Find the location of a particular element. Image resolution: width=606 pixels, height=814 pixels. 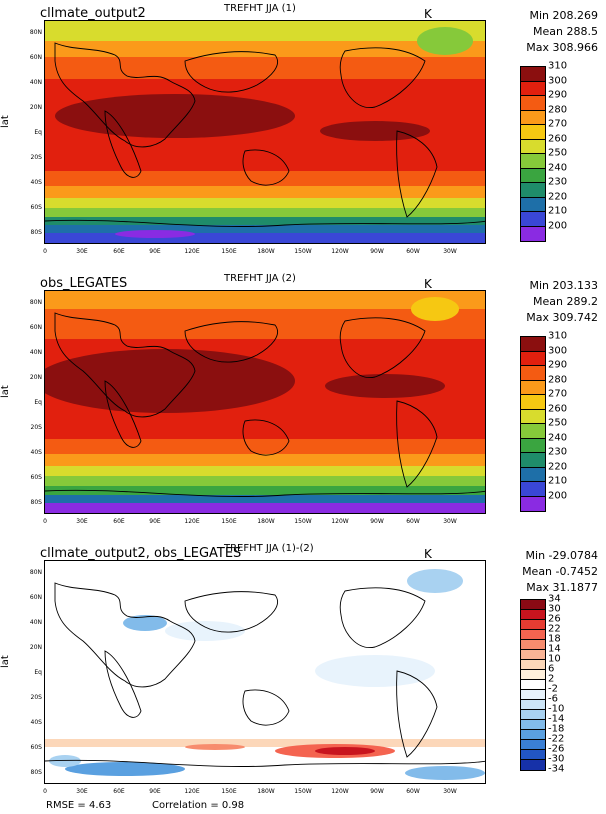

colorbar-label: -10 is located at coordinates (556, 709).